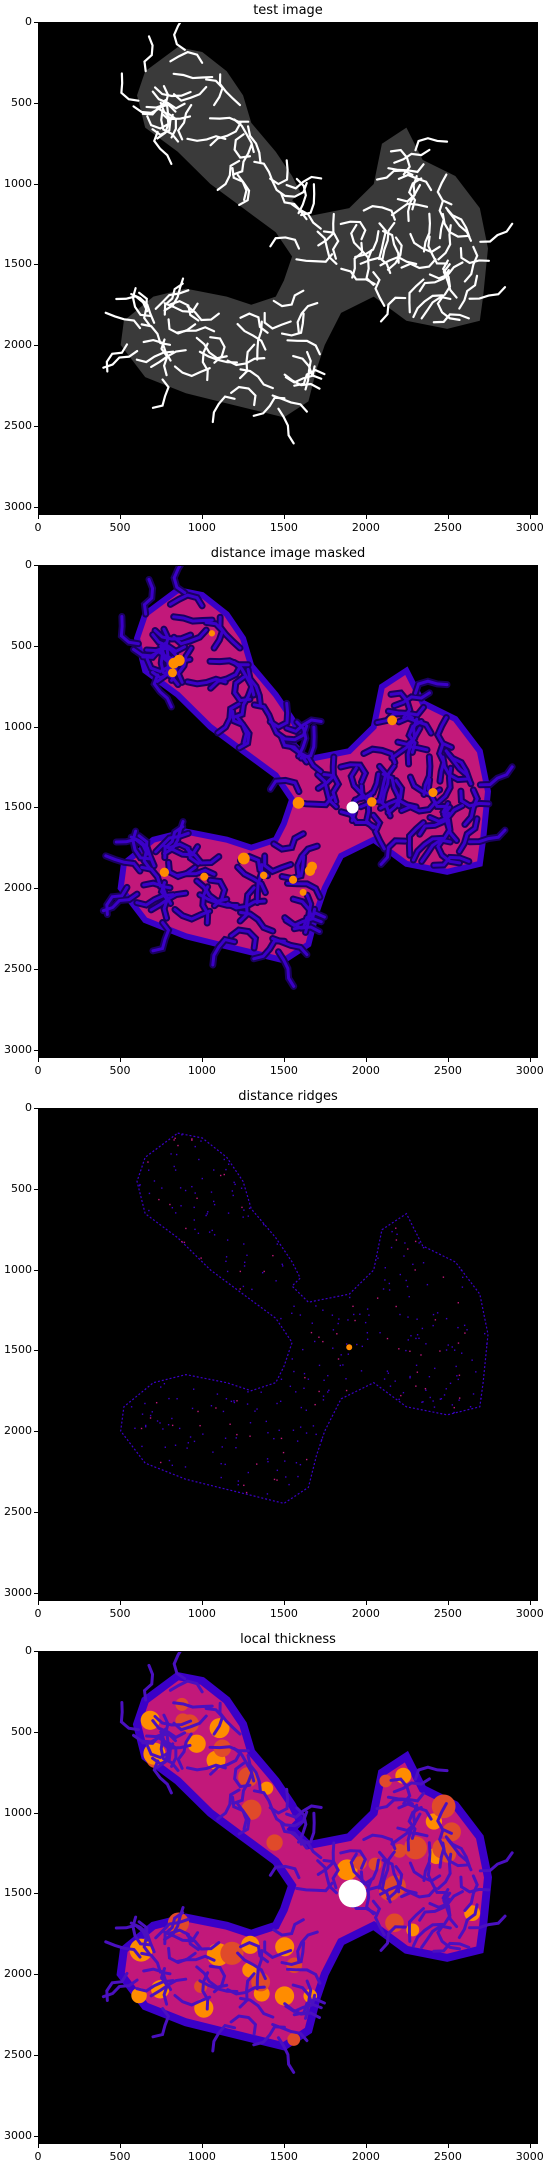  What do you see at coordinates (28, 564) in the screenshot?
I see `y-tick-label: 0` at bounding box center [28, 564].